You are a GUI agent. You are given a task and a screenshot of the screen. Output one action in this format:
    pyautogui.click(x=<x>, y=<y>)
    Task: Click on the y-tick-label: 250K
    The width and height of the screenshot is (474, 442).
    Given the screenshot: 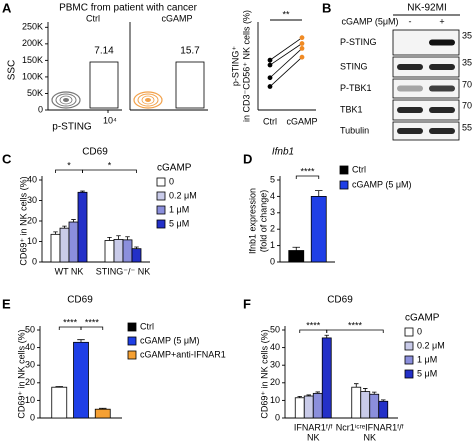 What is the action you would take?
    pyautogui.click(x=32, y=27)
    